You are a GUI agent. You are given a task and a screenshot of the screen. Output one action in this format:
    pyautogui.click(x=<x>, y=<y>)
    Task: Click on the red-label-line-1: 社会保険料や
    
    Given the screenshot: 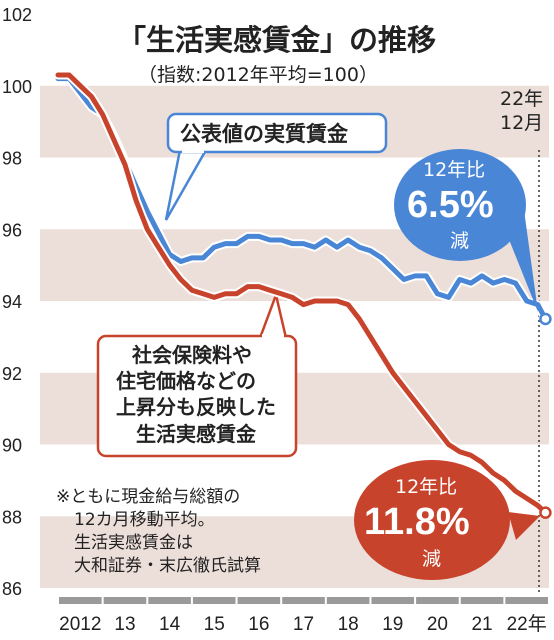 What is the action you would take?
    pyautogui.click(x=191, y=355)
    